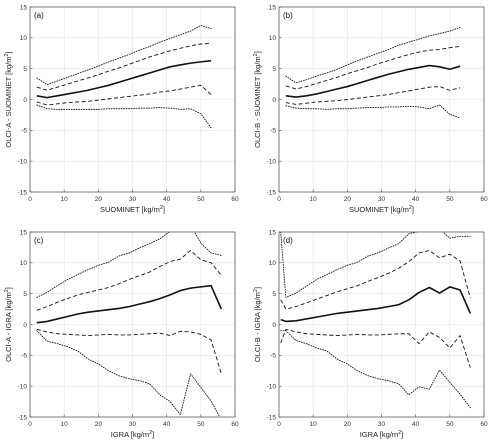 This screenshot has height=445, width=500. Describe the element at coordinates (288, 240) in the screenshot. I see `panel-label: (d)` at that location.